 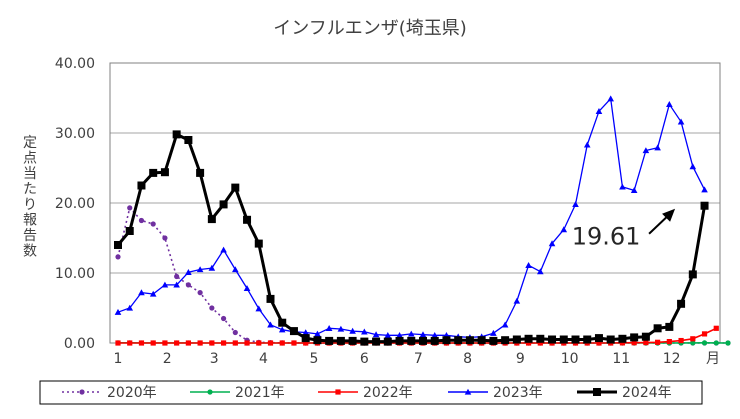 I want to click on legend-label: 2022年, so click(x=388, y=393).